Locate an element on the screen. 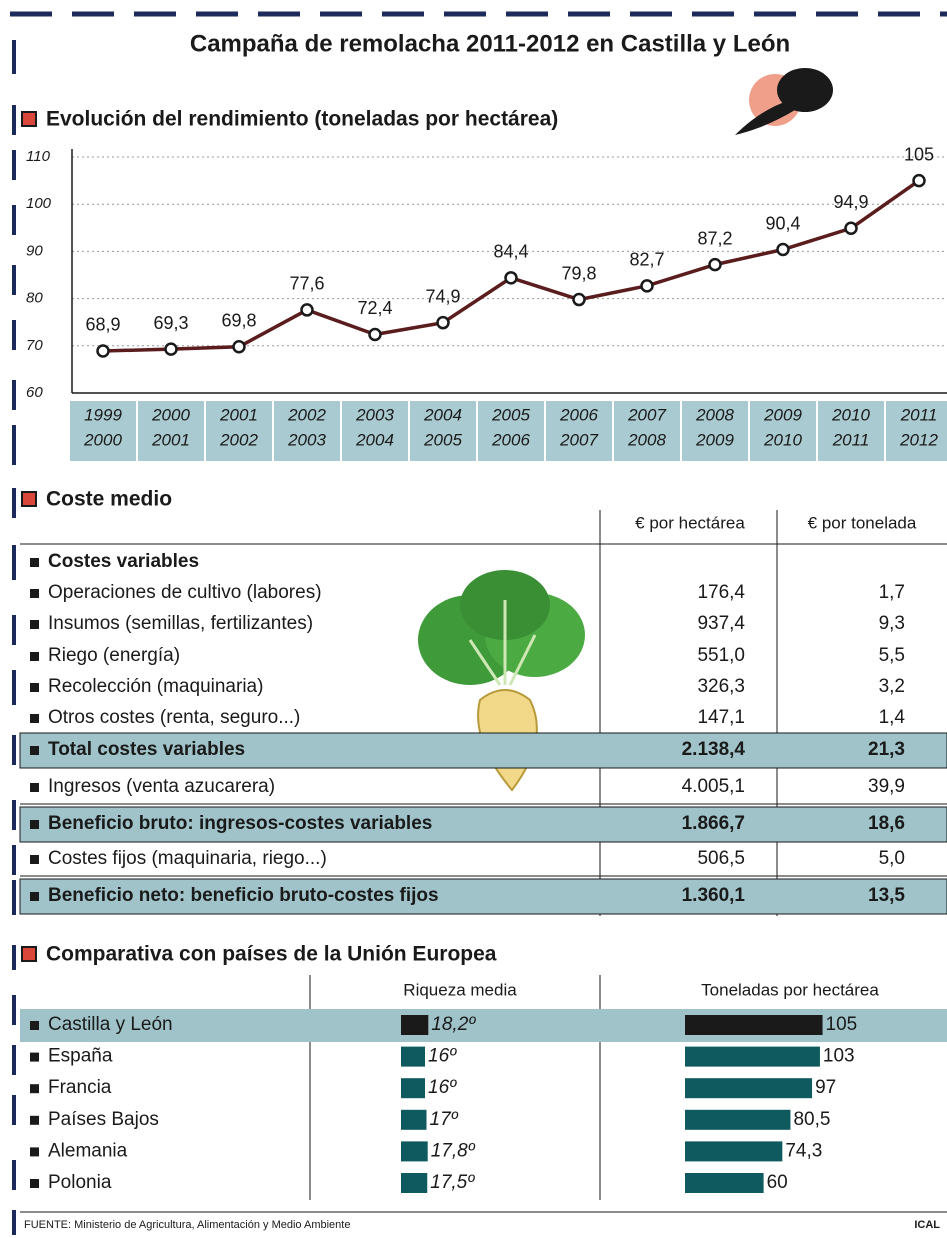 Image resolution: width=947 pixels, height=1238 pixels. category-label: Países Bajos is located at coordinates (103, 1119).